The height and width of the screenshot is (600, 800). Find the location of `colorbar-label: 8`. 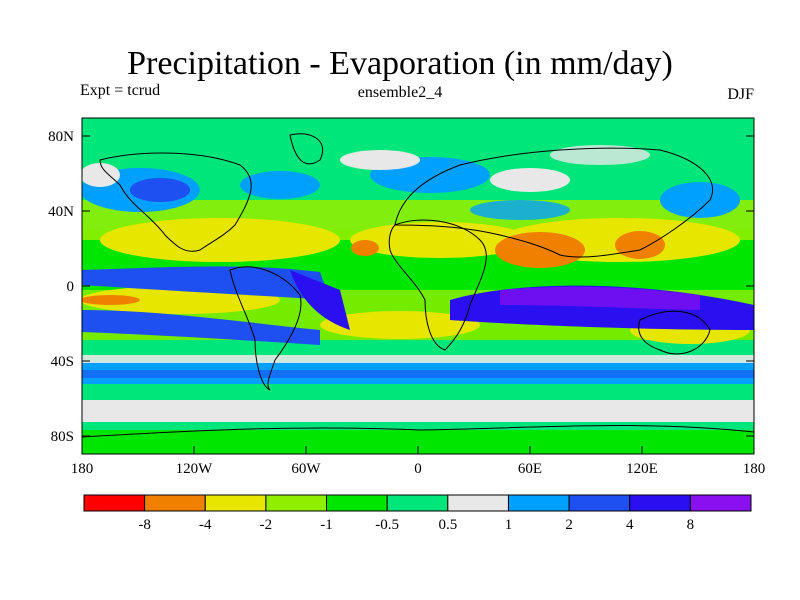

colorbar-label: 8 is located at coordinates (691, 525).